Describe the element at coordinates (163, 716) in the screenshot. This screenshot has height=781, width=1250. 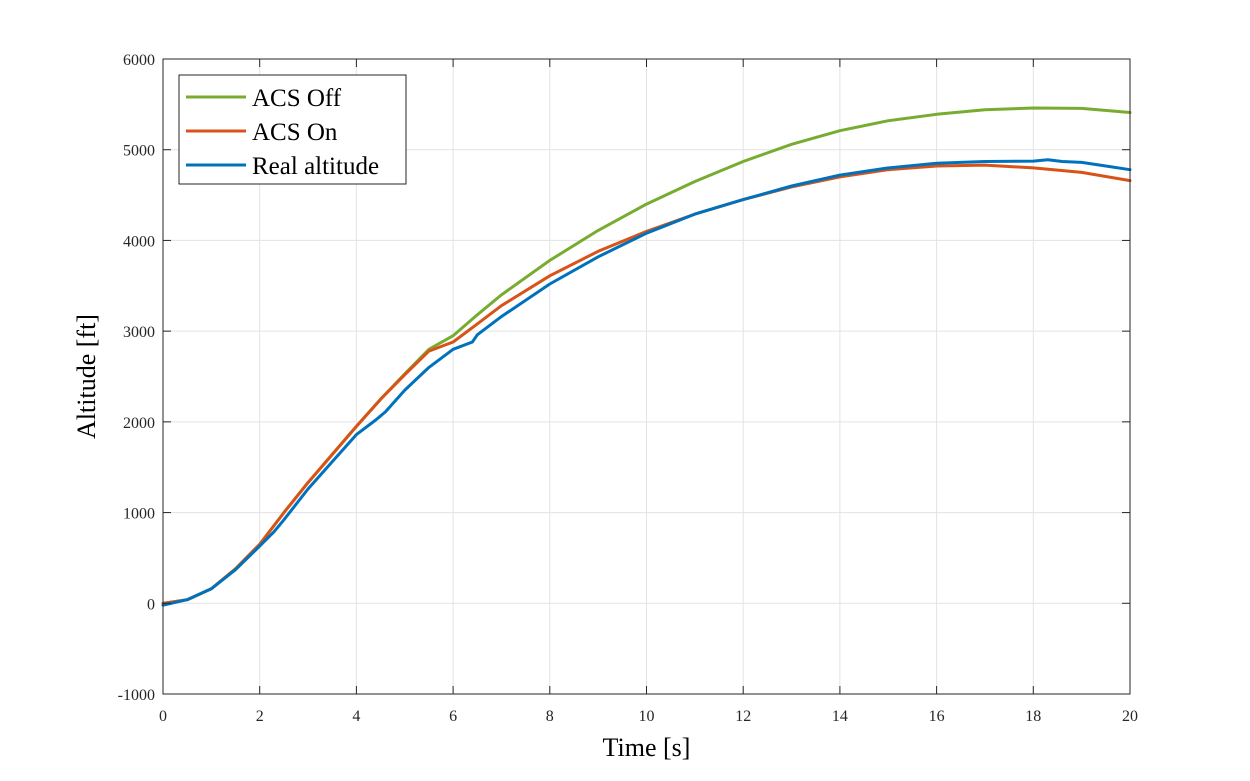
I see `x-tick-label: 0` at that location.